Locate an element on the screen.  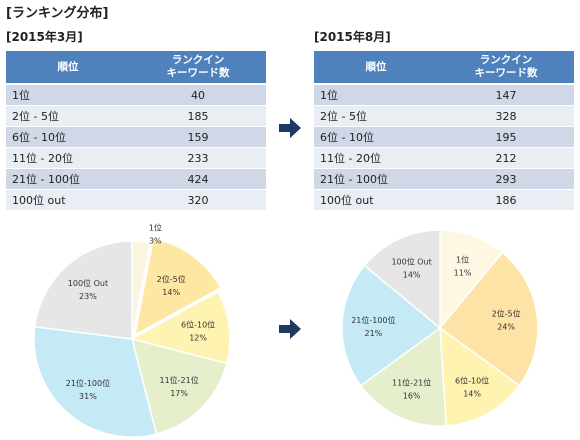
count-cell: 233 is located at coordinates (198, 158).